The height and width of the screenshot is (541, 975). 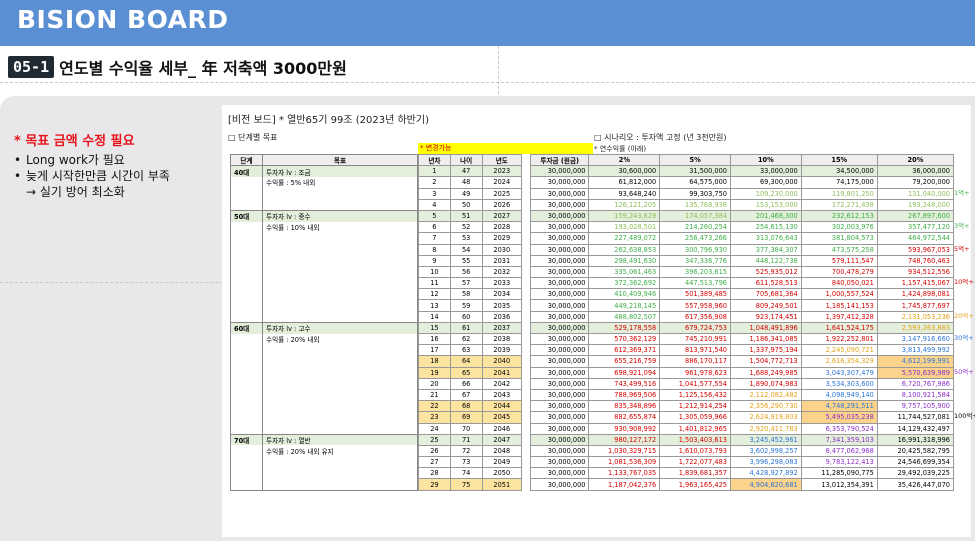 I want to click on value-cell: 262,638,853, so click(x=624, y=249).